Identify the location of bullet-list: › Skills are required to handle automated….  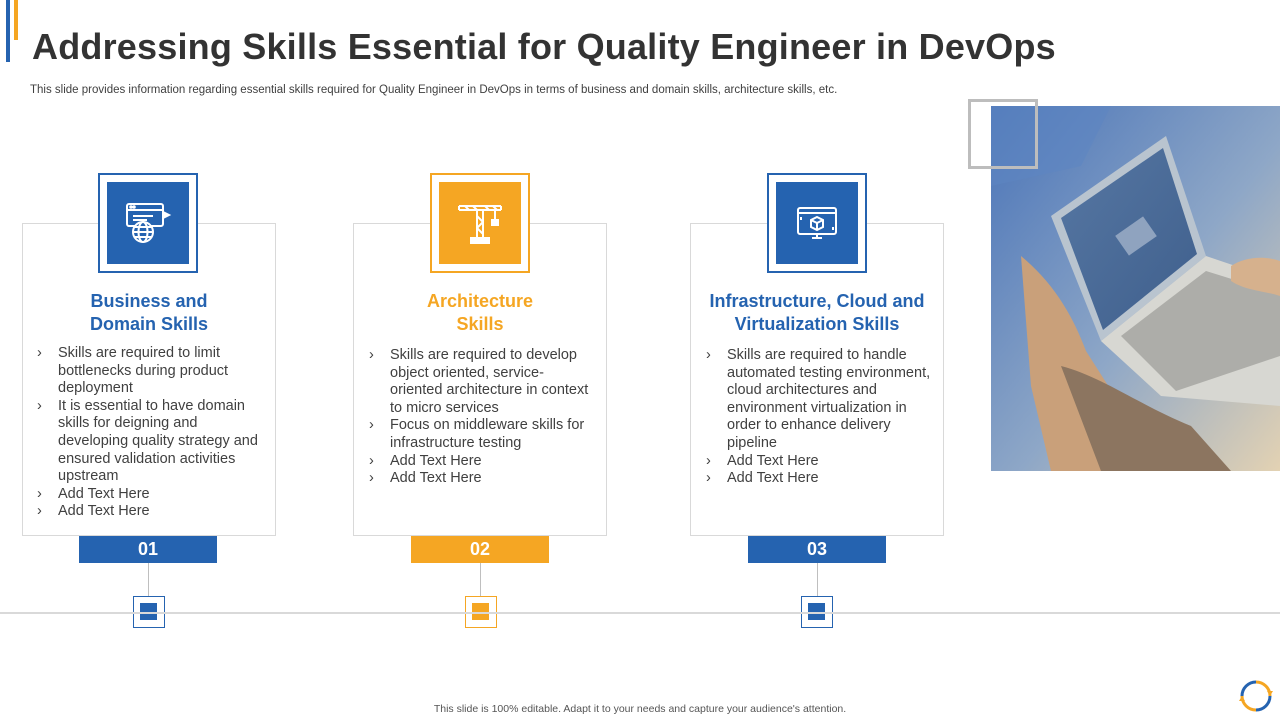
(819, 417).